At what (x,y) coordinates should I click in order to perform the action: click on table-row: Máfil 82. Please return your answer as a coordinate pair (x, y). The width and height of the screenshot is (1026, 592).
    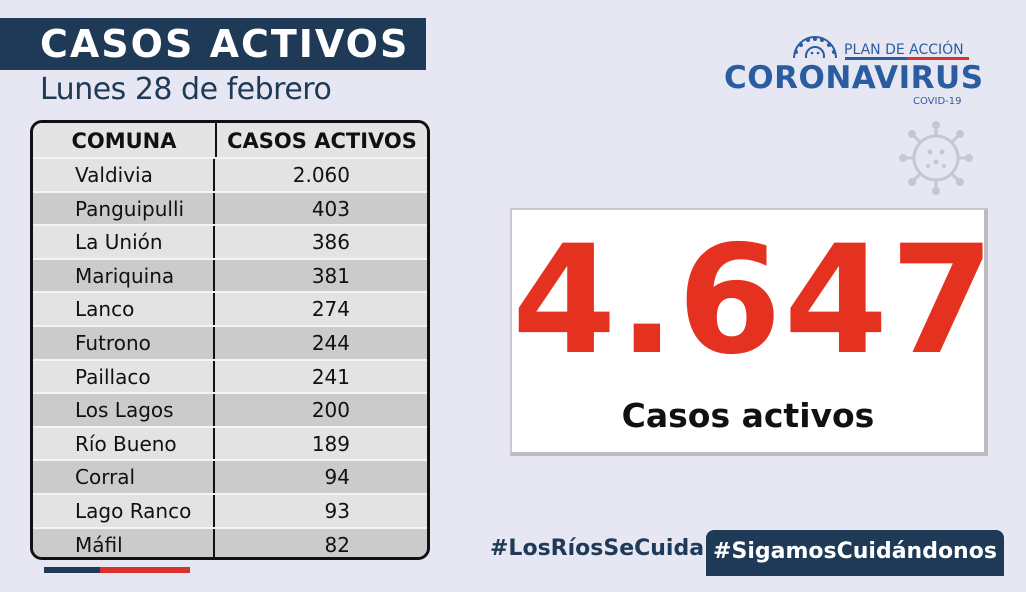
    Looking at the image, I should click on (230, 541).